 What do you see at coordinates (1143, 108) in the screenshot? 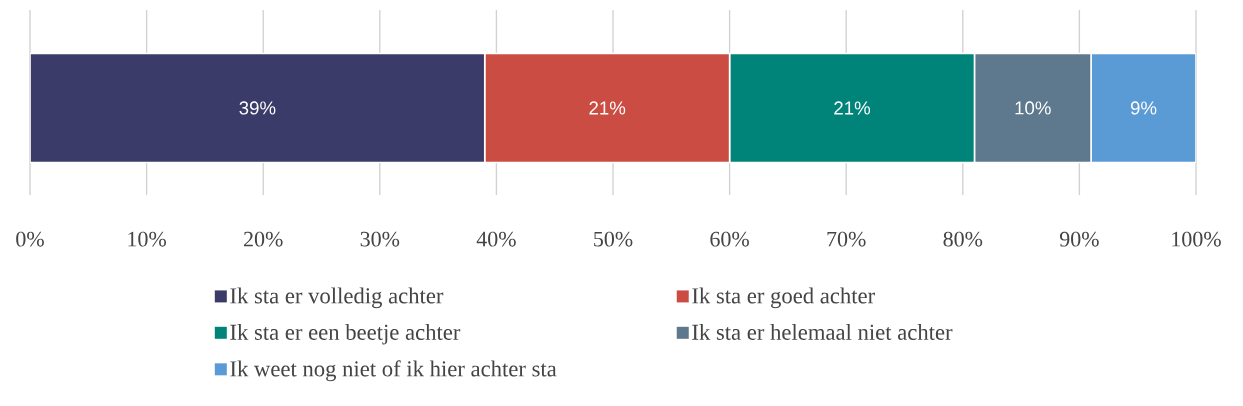
I see `data-label: 9%` at bounding box center [1143, 108].